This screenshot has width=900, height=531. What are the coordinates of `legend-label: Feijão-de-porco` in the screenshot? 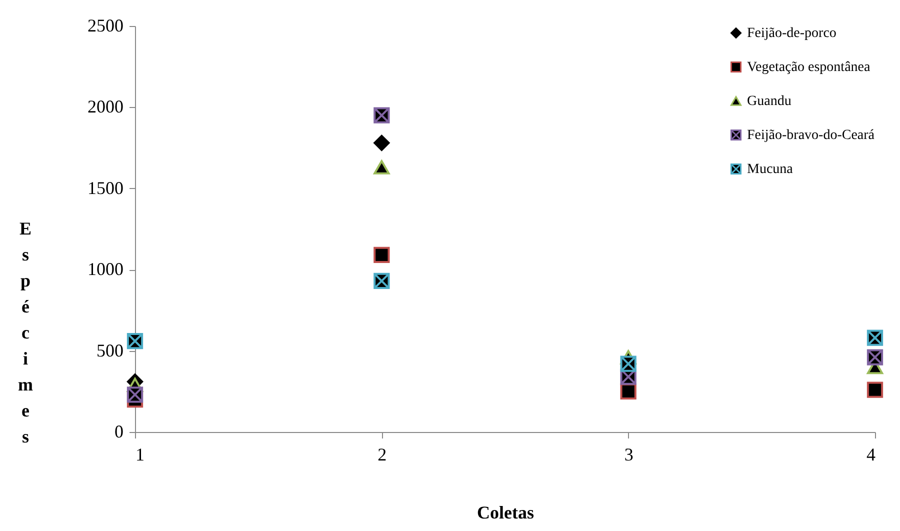 It's located at (791, 33).